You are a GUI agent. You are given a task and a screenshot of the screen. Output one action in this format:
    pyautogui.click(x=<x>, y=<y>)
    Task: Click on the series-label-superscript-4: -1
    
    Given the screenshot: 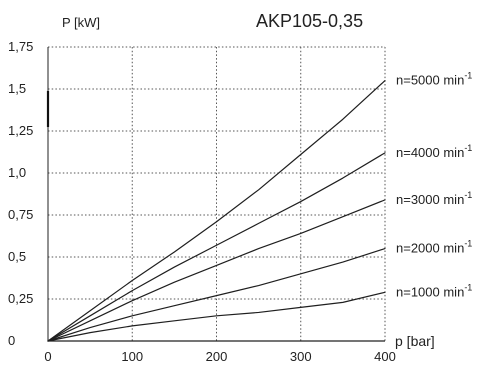 What is the action you would take?
    pyautogui.click(x=468, y=148)
    